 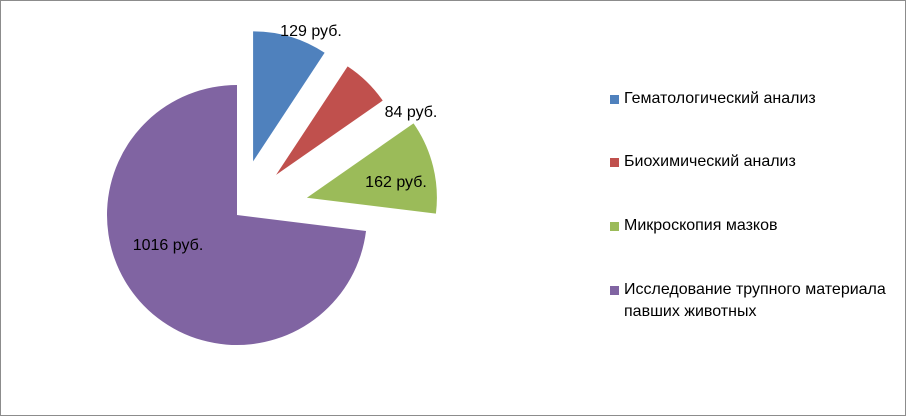 What do you see at coordinates (720, 98) in the screenshot?
I see `legend-label: Гематологический анализ` at bounding box center [720, 98].